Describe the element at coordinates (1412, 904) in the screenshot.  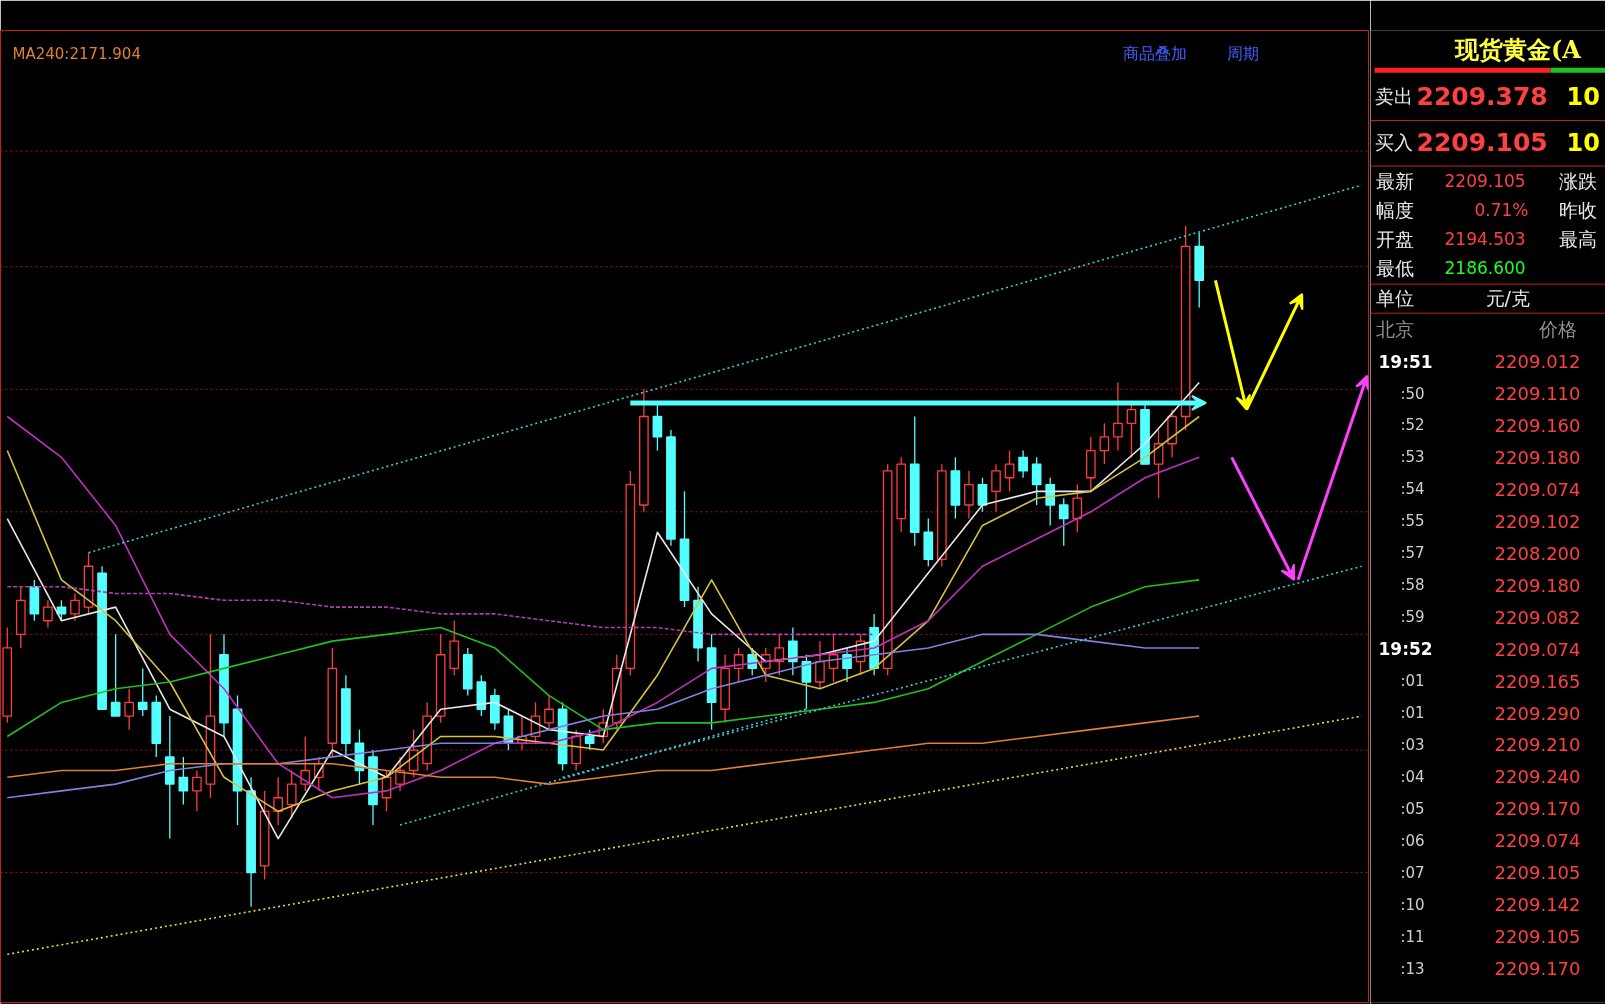
I see `text: :10` at that location.